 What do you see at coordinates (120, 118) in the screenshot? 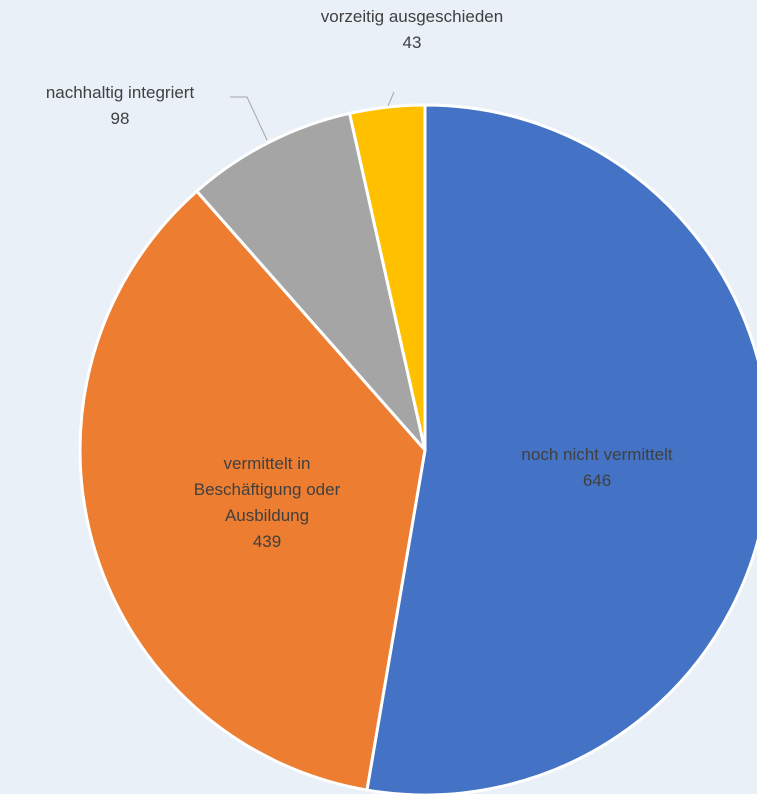
I see `value-label: 98` at bounding box center [120, 118].